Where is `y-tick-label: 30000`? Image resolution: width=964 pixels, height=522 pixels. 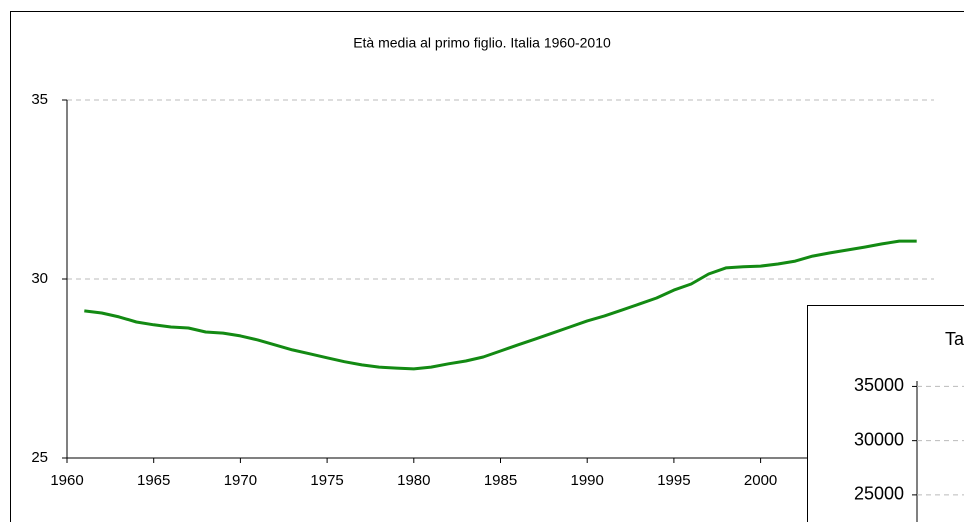
y-tick-label: 30000 is located at coordinates (879, 439).